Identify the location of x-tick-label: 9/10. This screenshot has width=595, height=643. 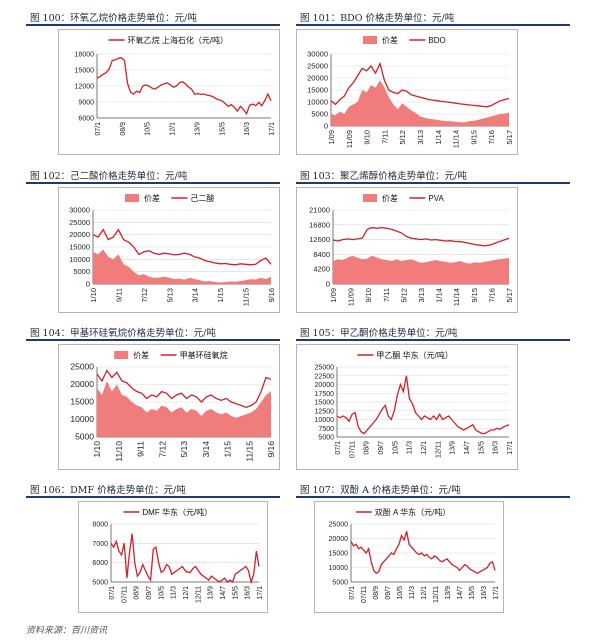
(368, 295).